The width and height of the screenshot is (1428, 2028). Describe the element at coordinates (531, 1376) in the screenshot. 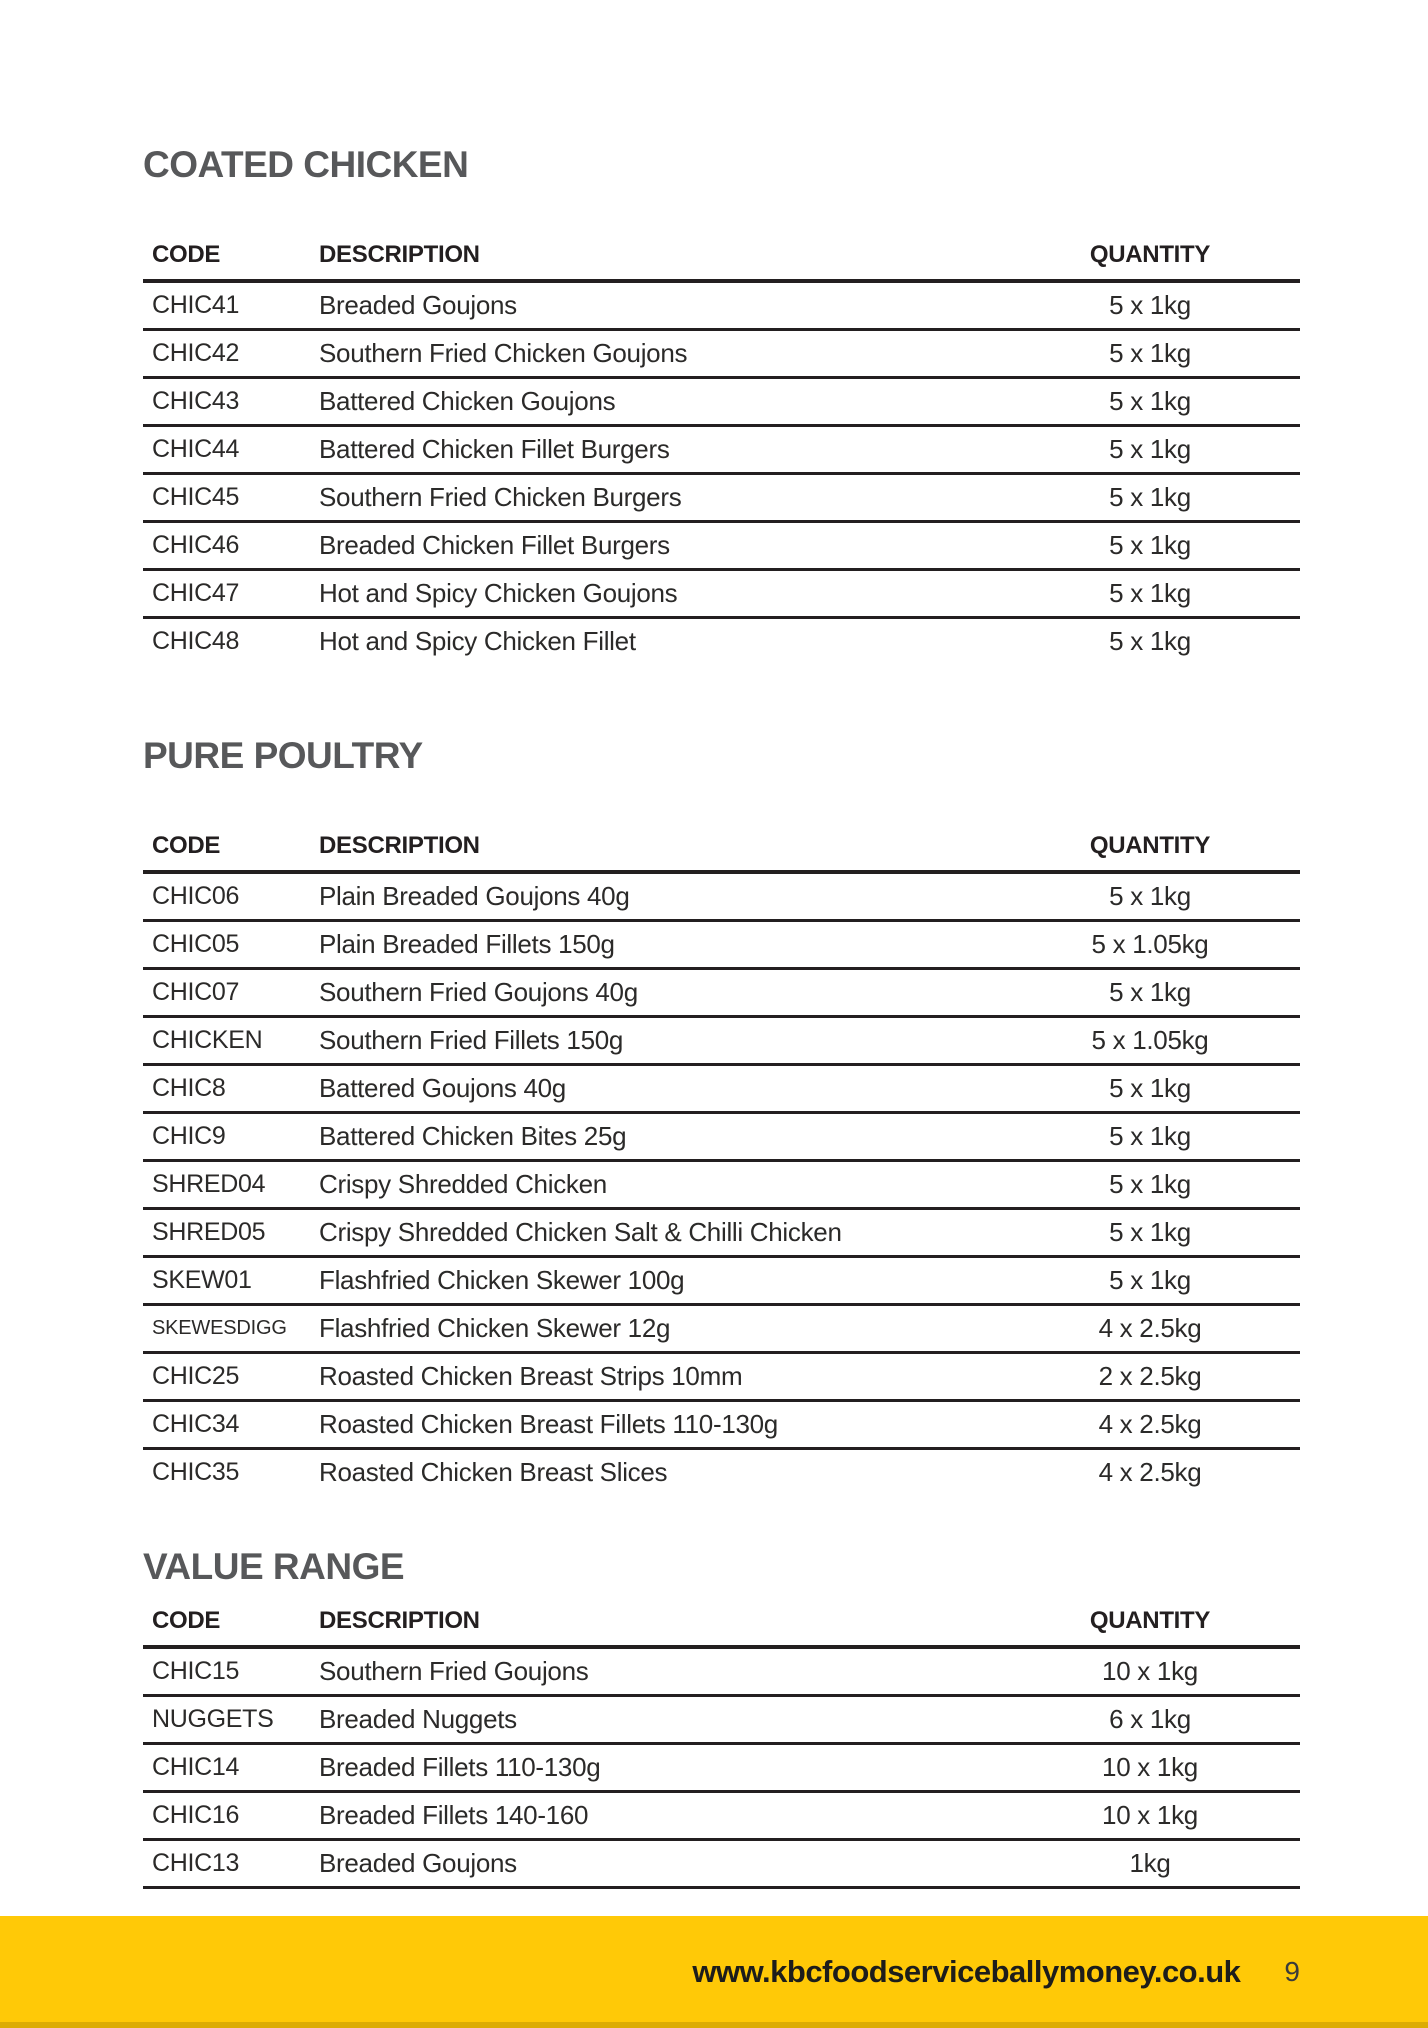

I see `product-description: Roasted Chicken Breast Strips 10mm` at that location.